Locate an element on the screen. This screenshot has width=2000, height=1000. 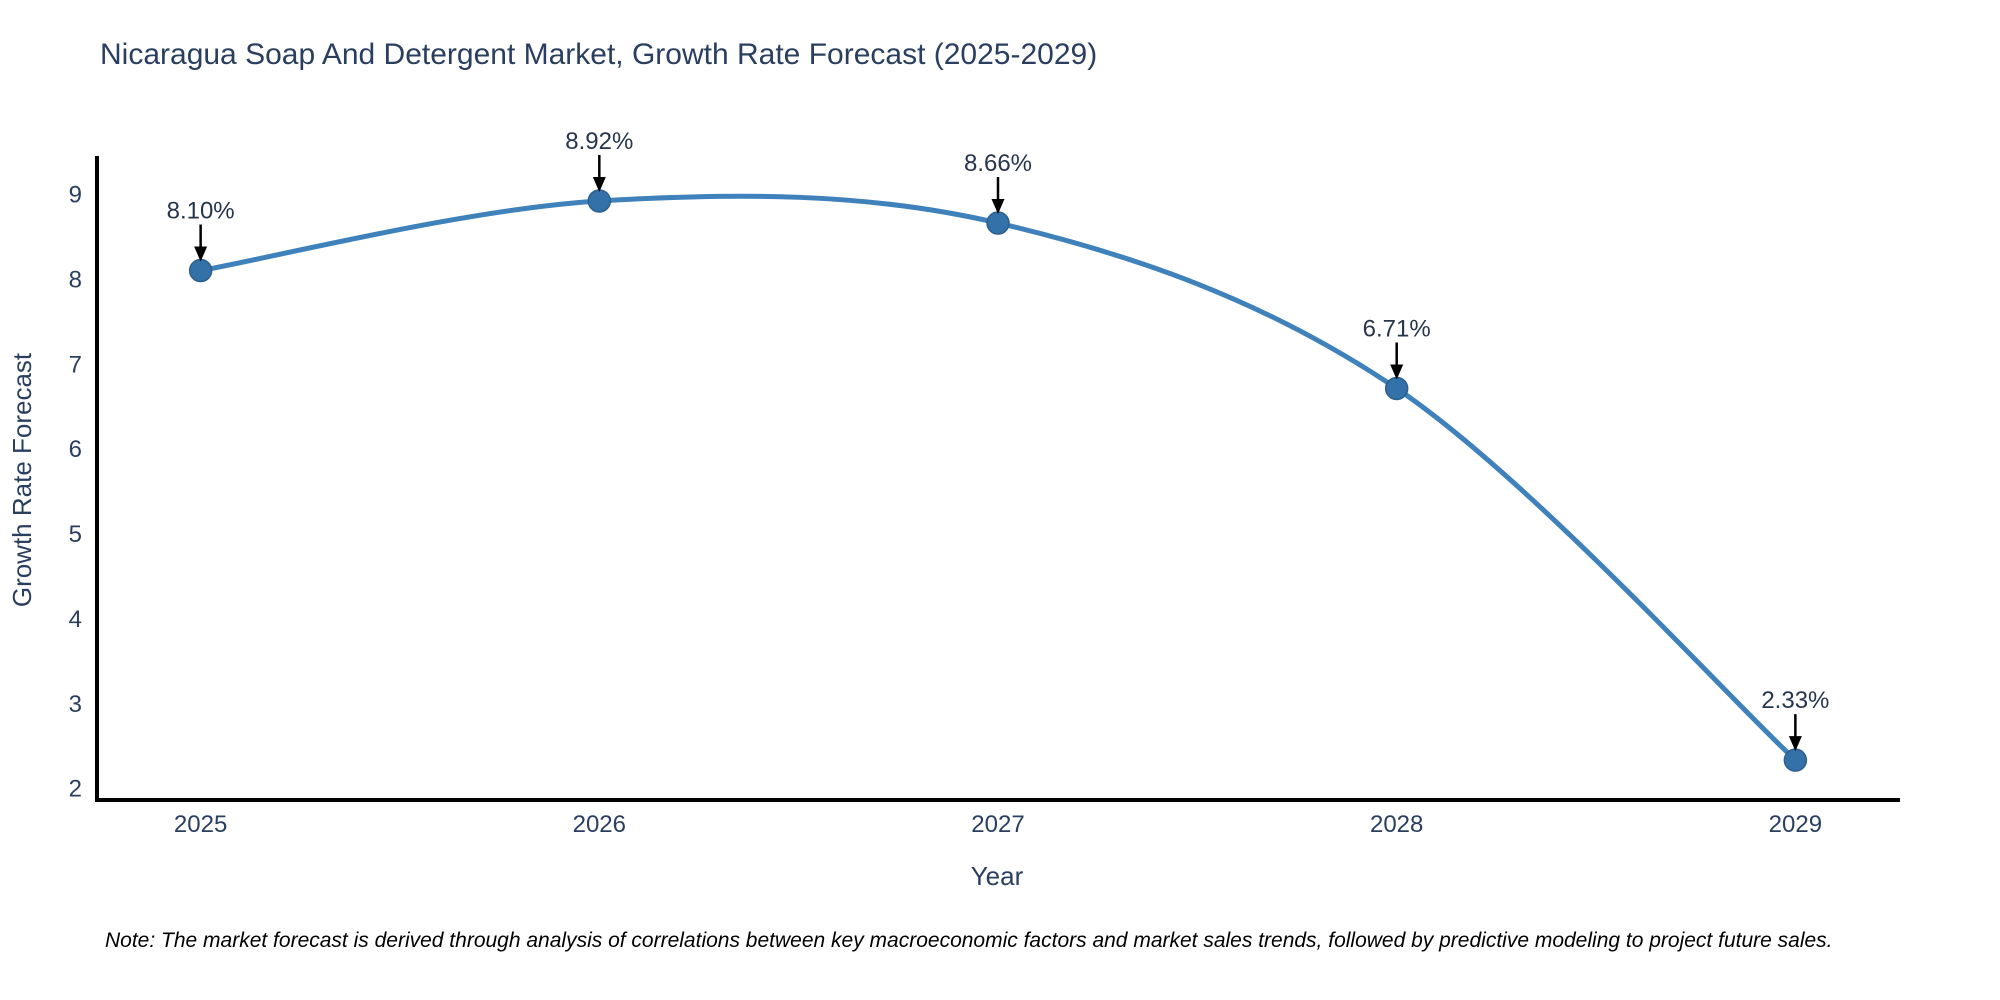
x-tick-label: 2025 is located at coordinates (200, 824).